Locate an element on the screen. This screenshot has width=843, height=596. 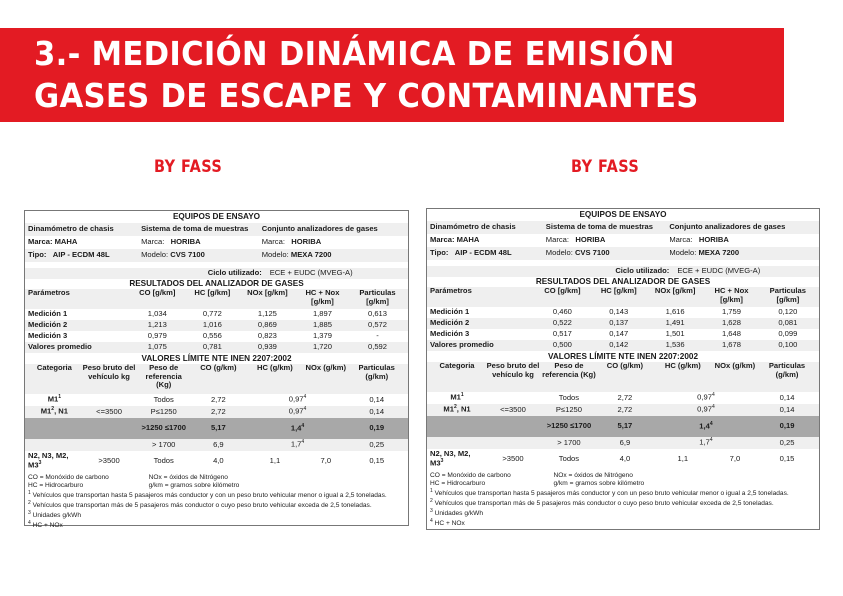
limits-header: Categoria is located at coordinates (457, 365).